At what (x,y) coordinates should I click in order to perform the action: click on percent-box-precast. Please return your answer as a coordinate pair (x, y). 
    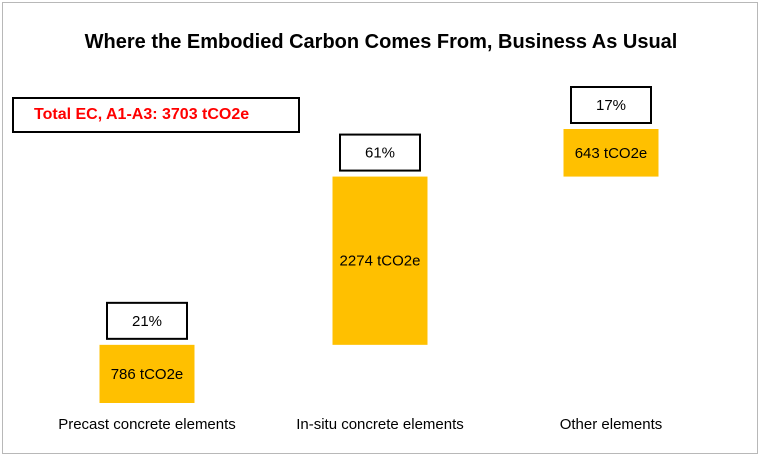
    Looking at the image, I should click on (147, 320).